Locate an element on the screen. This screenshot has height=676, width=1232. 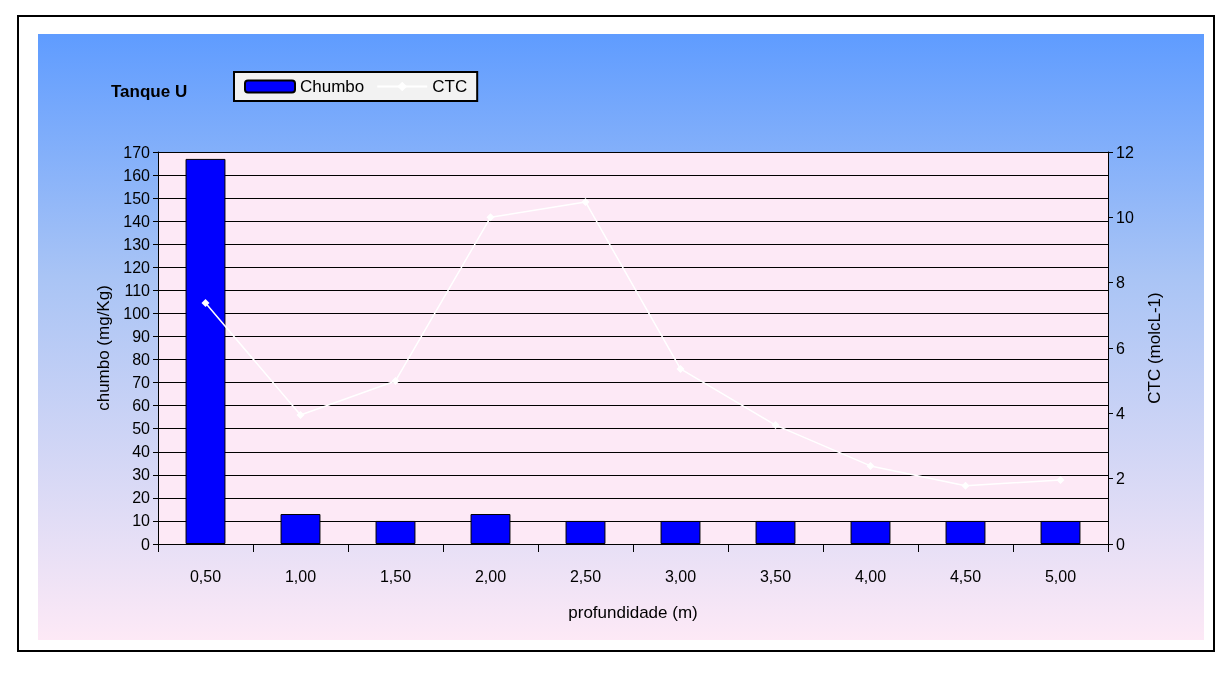
x-tick-label: 1,50 is located at coordinates (395, 576).